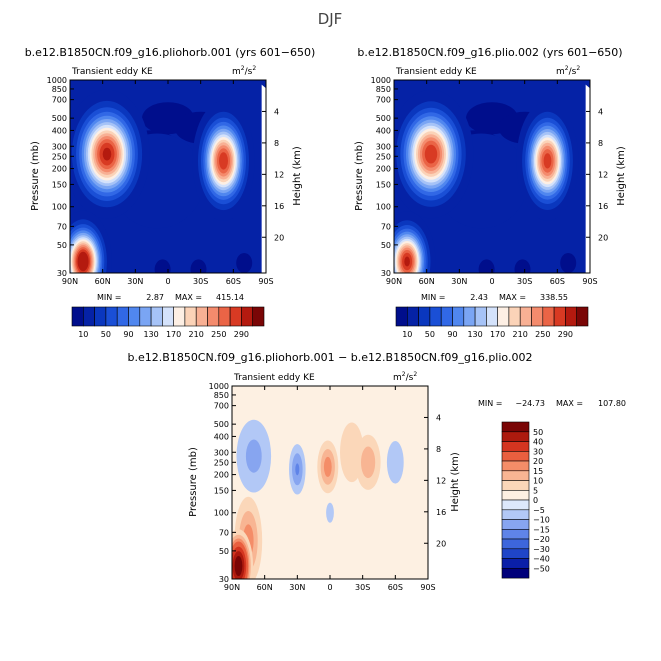 This screenshot has height=661, width=661. Describe the element at coordinates (452, 334) in the screenshot. I see `colorbar-label: 90` at that location.